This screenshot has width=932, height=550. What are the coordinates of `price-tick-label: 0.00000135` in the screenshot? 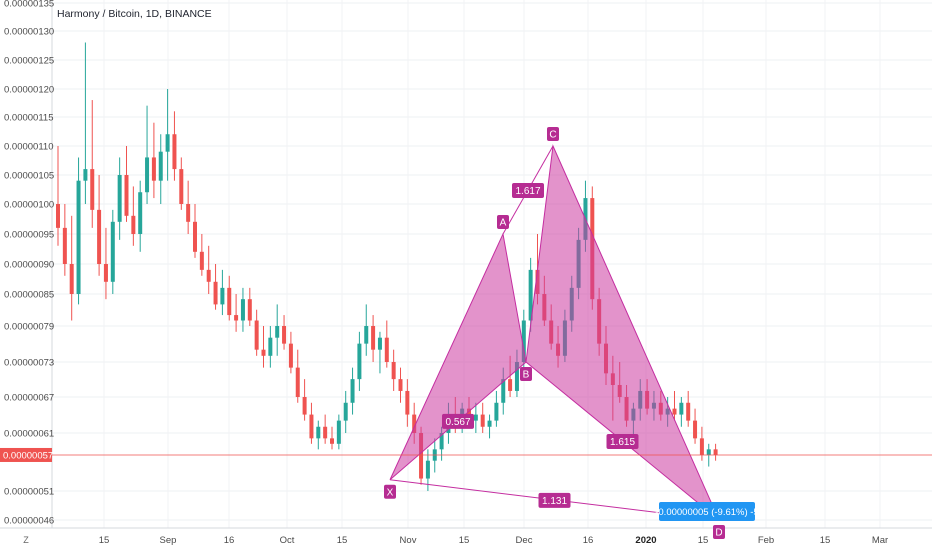 It's located at (29, 5).